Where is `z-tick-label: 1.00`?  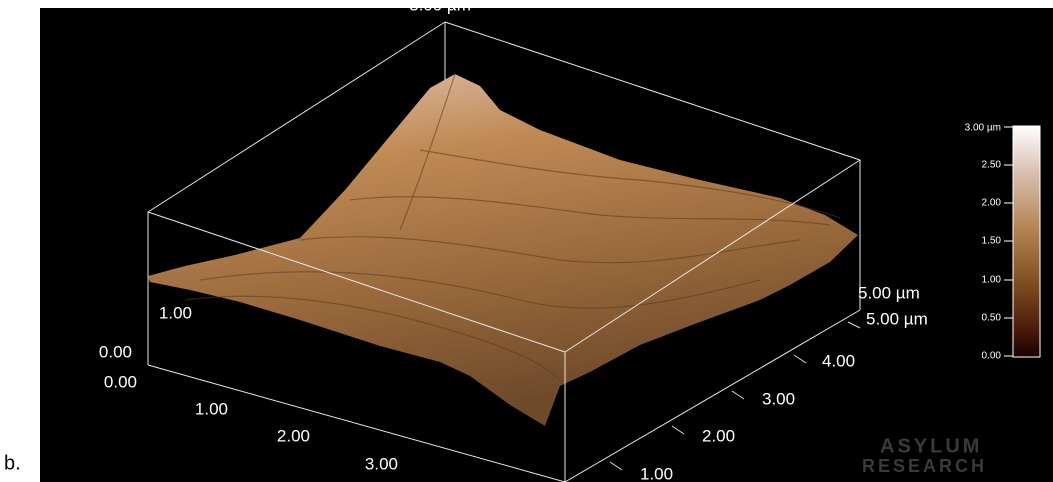 z-tick-label: 1.00 is located at coordinates (175, 312).